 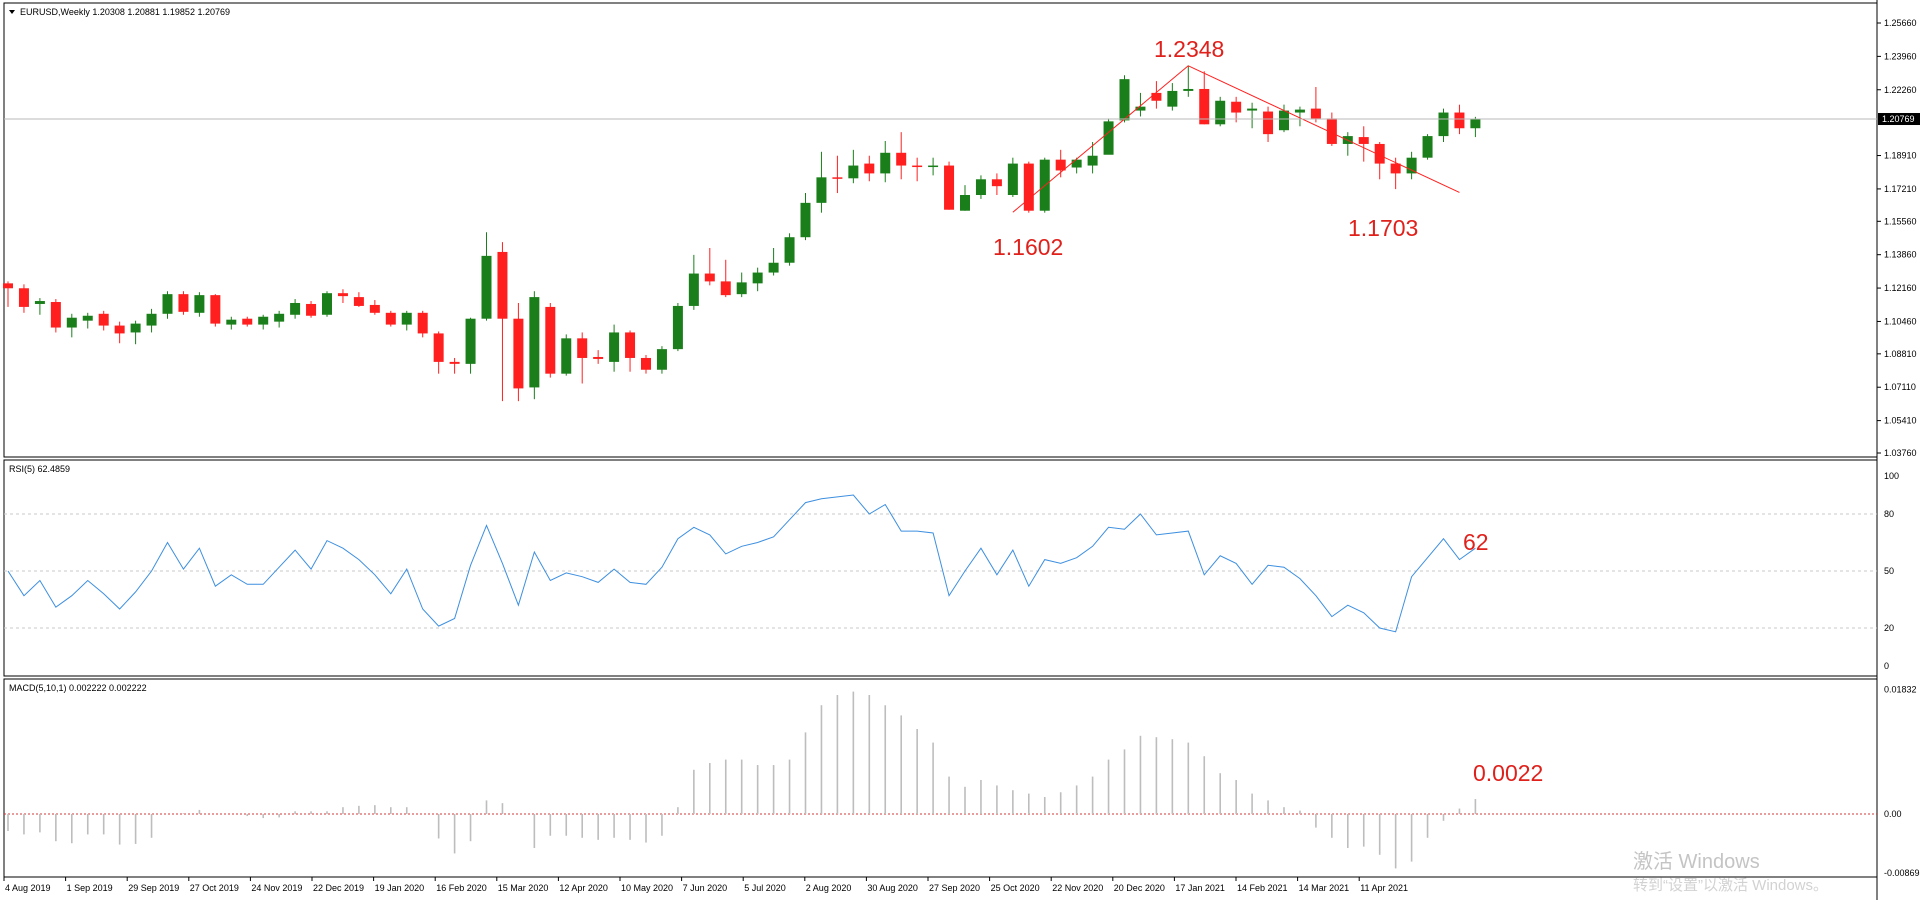 What do you see at coordinates (647, 888) in the screenshot?
I see `time-tick-label: 10 May 2020` at bounding box center [647, 888].